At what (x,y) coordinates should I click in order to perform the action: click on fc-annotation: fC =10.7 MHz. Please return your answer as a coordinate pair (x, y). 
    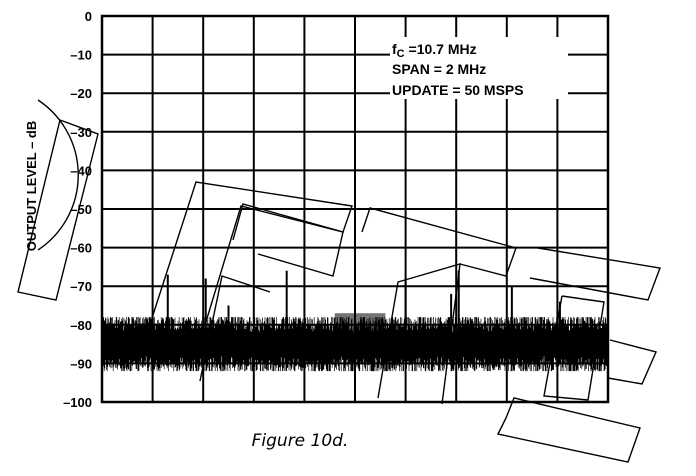
    Looking at the image, I should click on (434, 50).